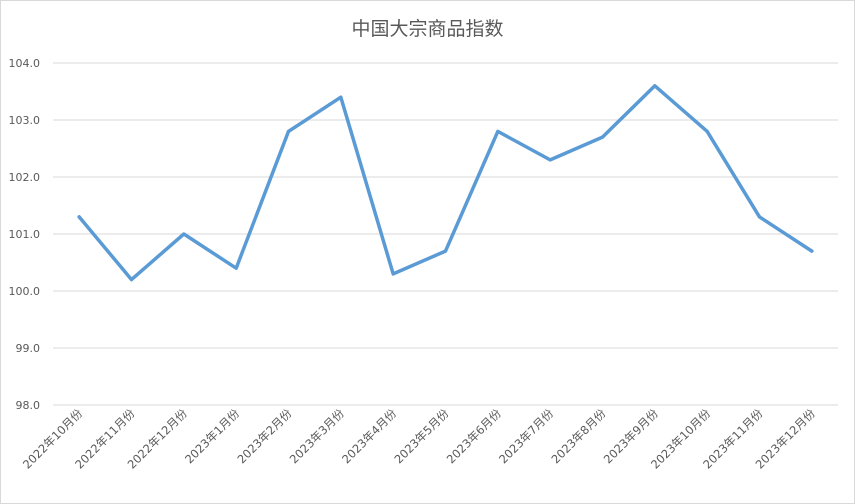 The image size is (855, 504). I want to click on x-tick-label: 2023年2月份, so click(264, 436).